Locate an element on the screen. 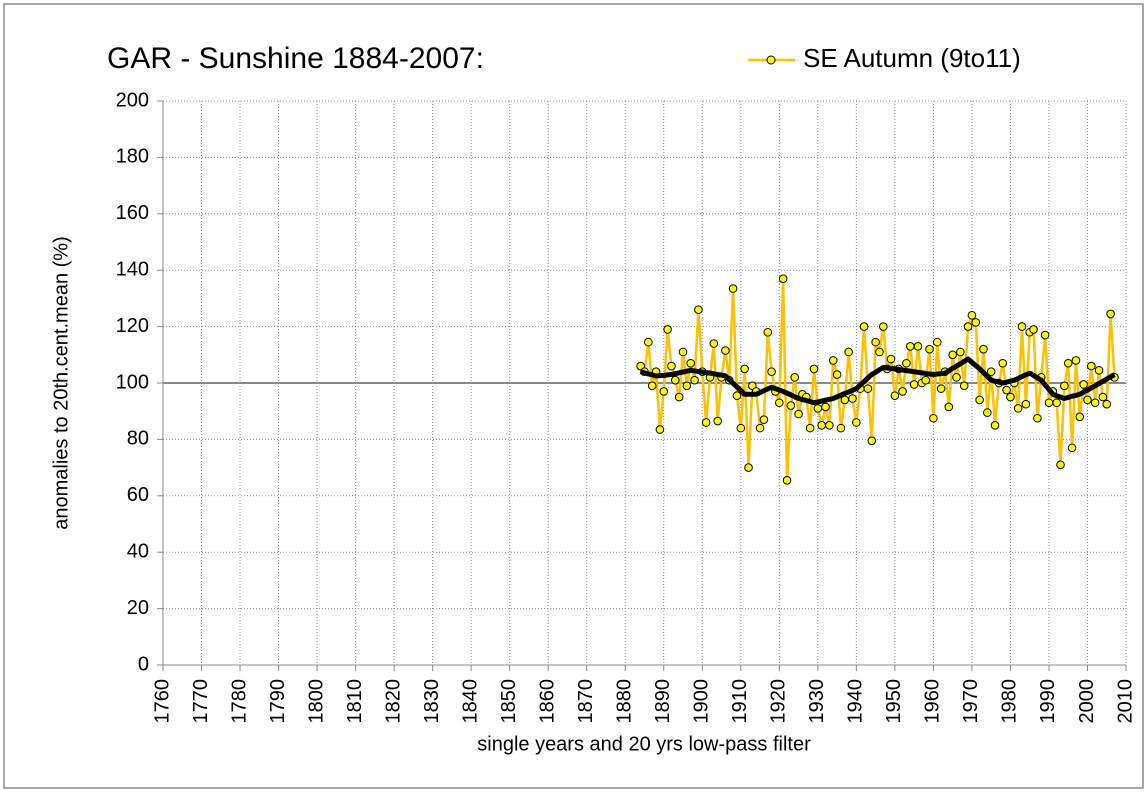 Image resolution: width=1148 pixels, height=793 pixels. x-tick-label: 1870 is located at coordinates (586, 701).